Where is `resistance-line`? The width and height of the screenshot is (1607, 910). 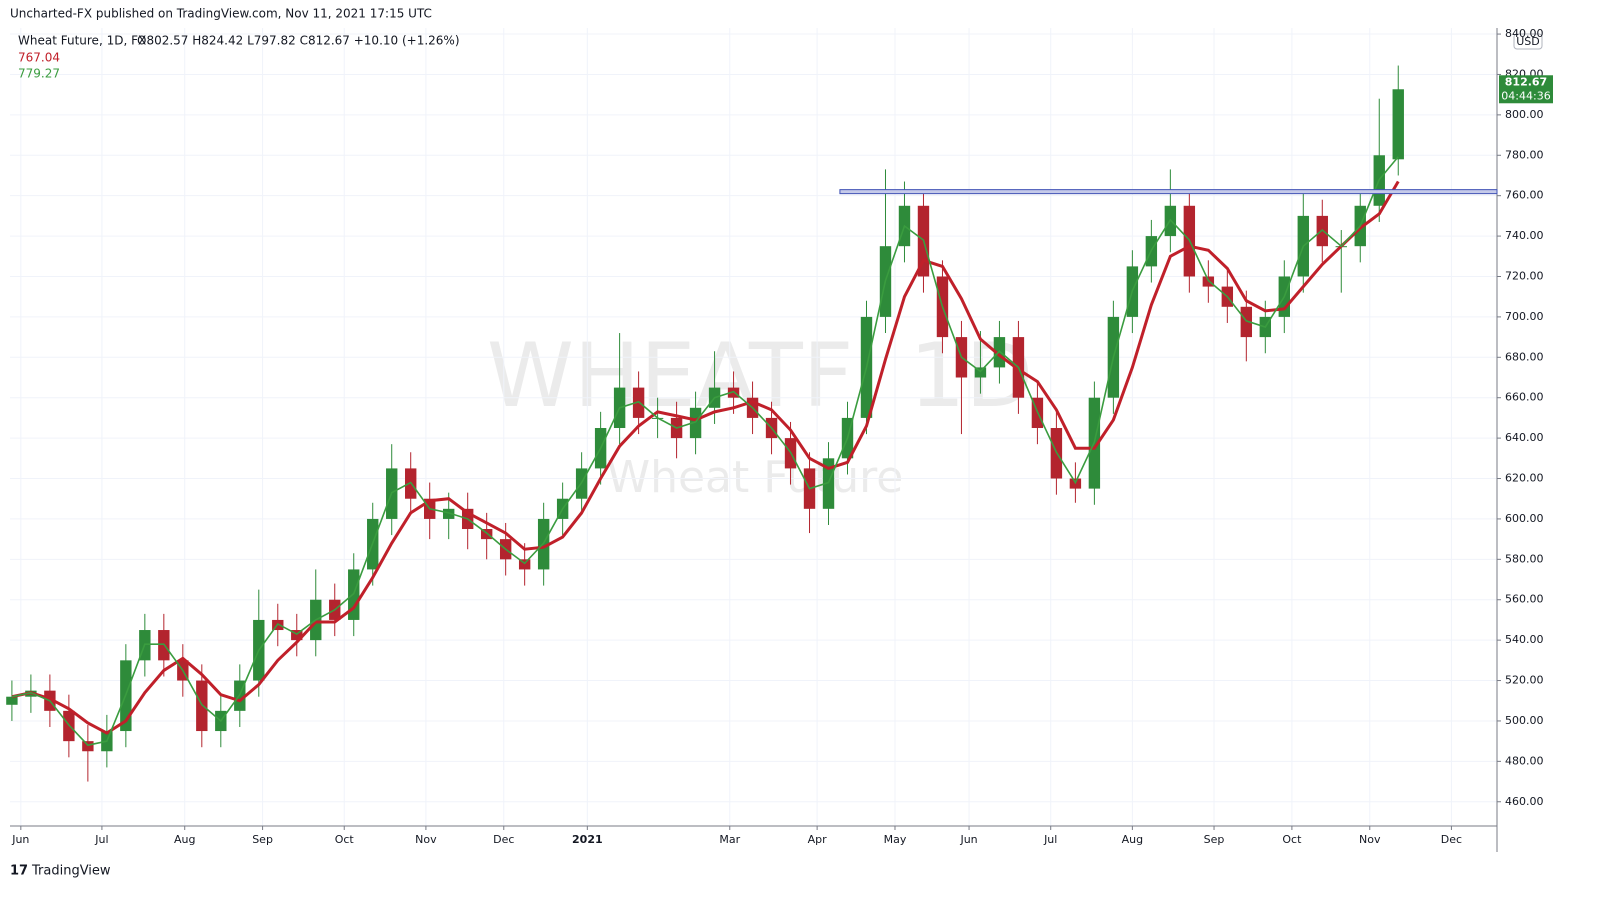 resistance-line is located at coordinates (1168, 192).